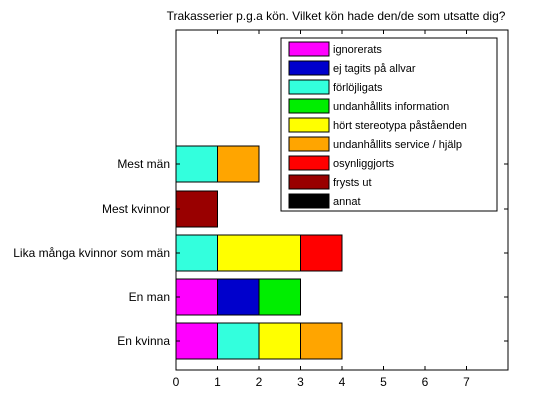 The width and height of the screenshot is (560, 420). I want to click on x-tick-label: 4, so click(342, 382).